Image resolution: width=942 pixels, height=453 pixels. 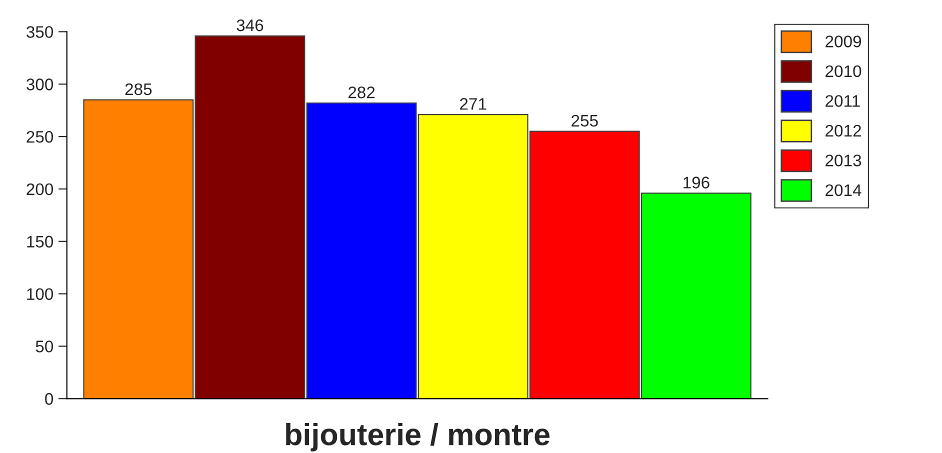 What do you see at coordinates (844, 71) in the screenshot?
I see `legend-label: 2010` at bounding box center [844, 71].